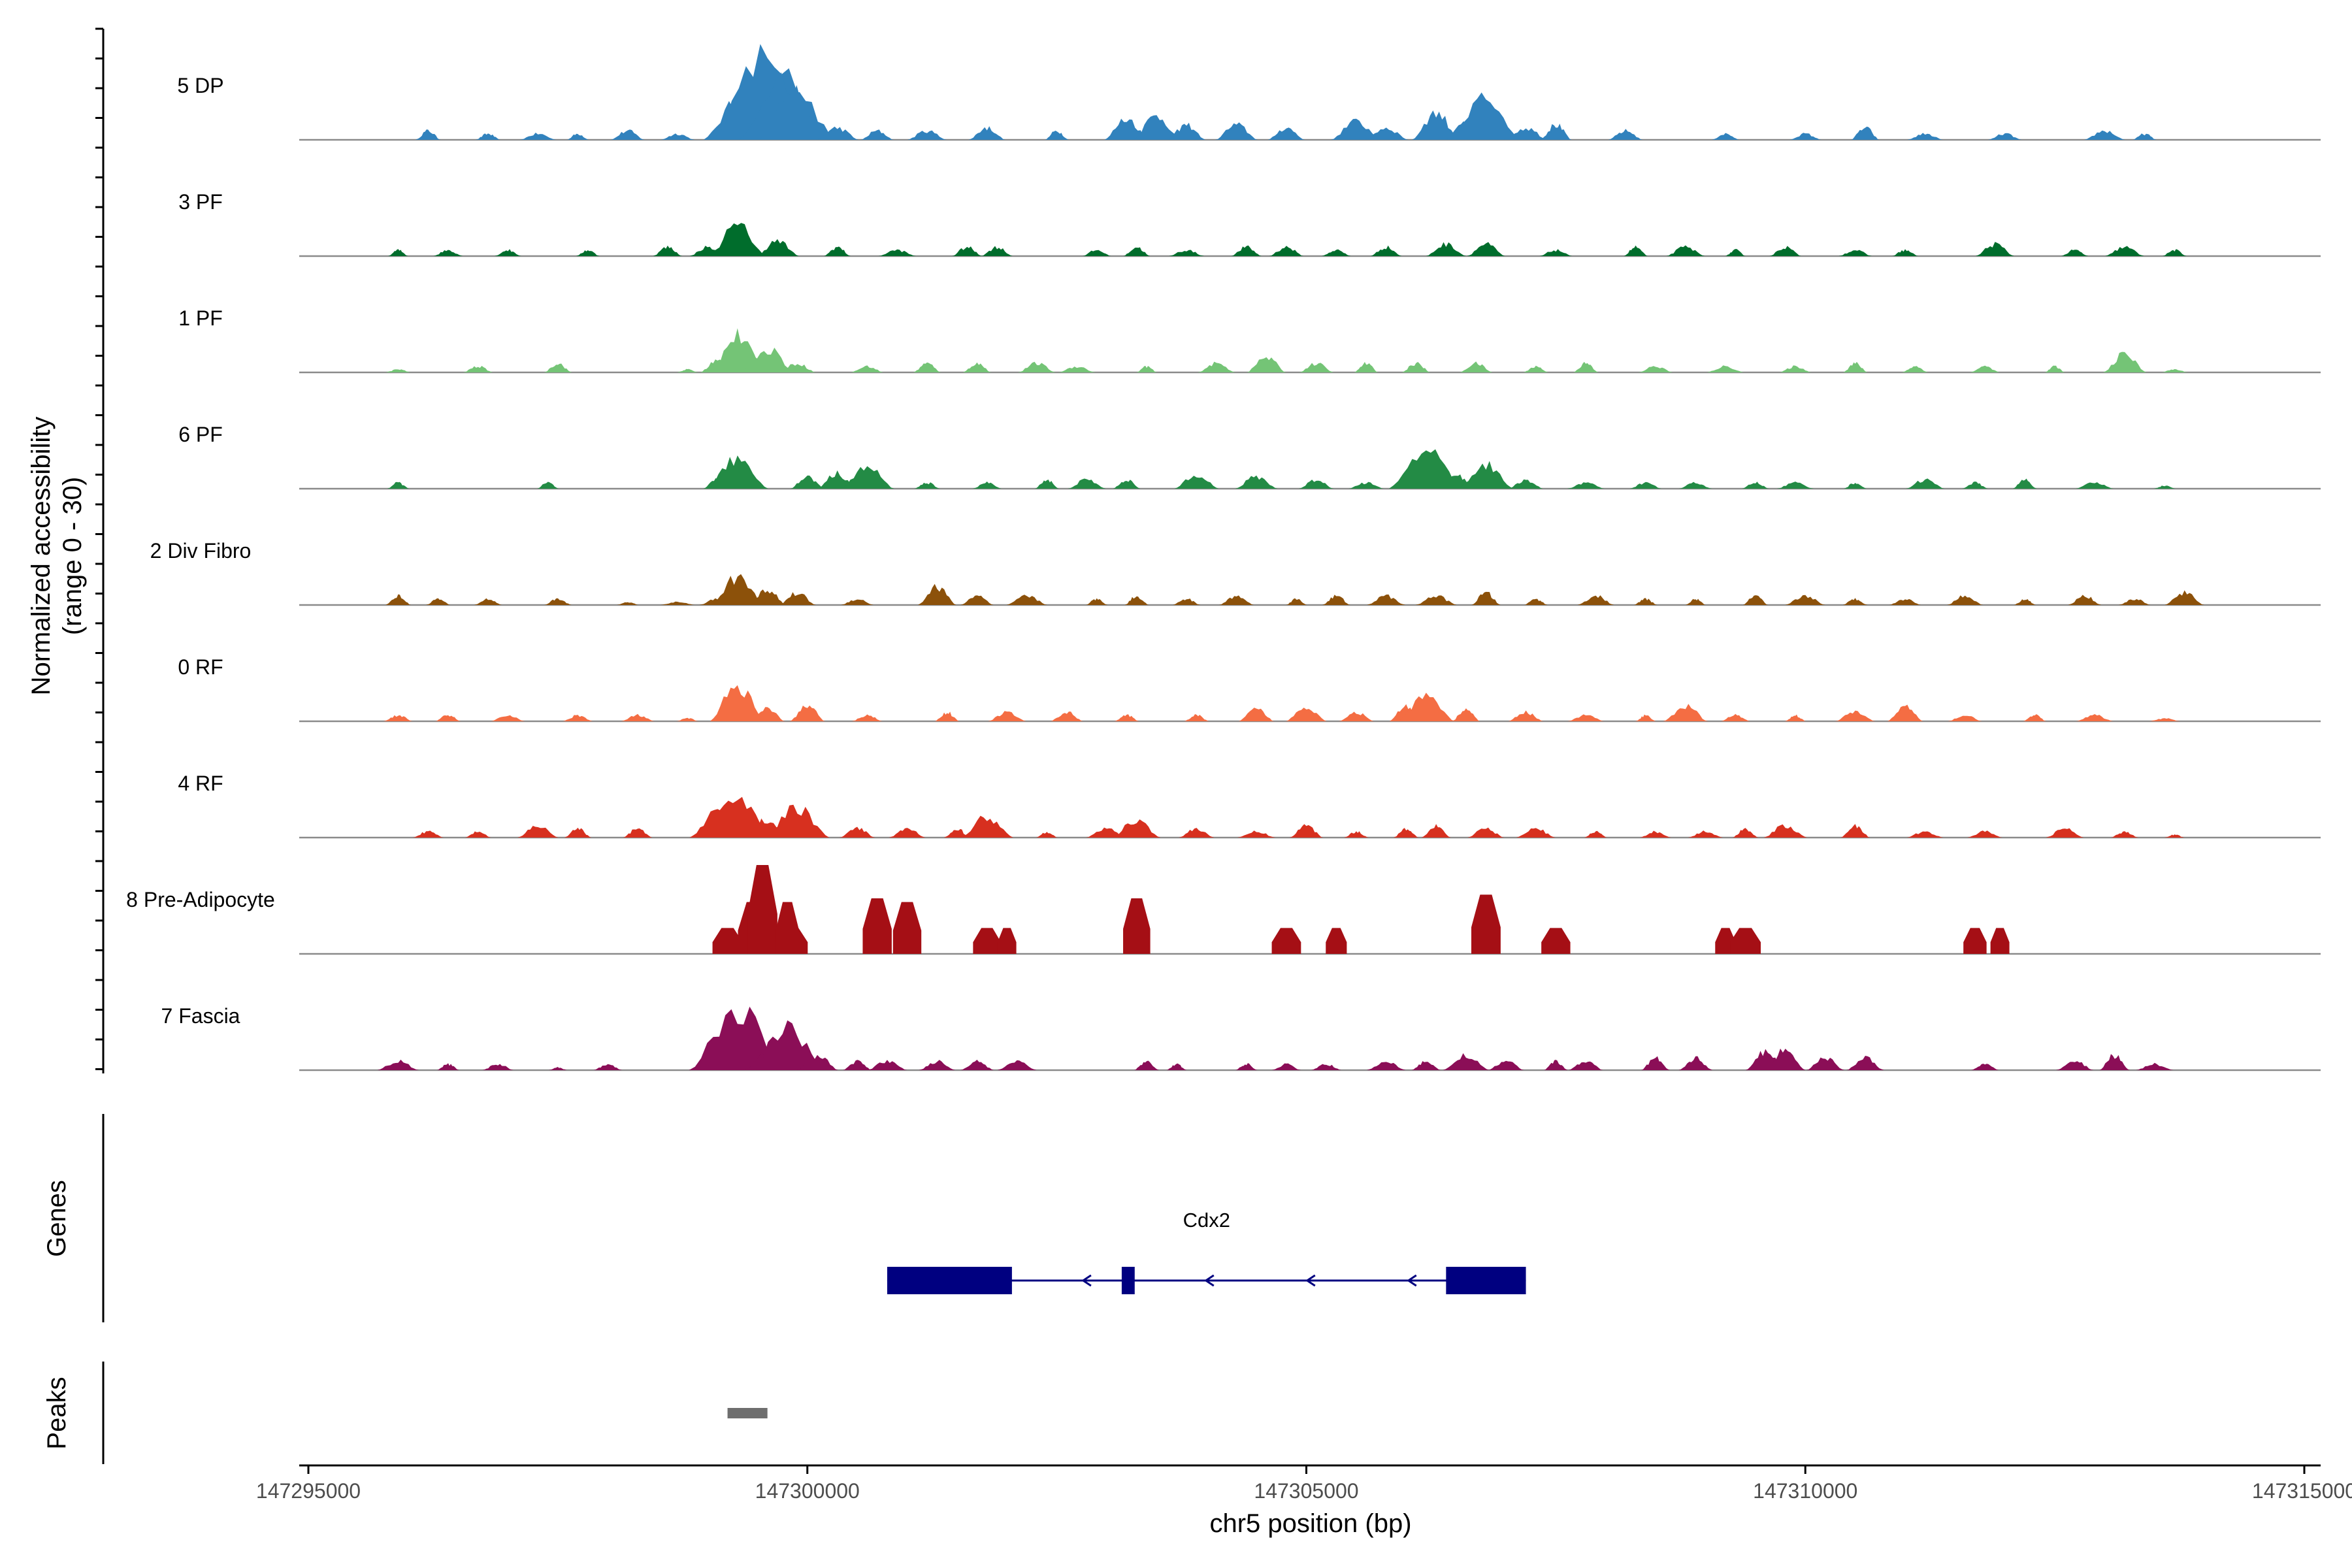 This screenshot has width=2352, height=1568. I want to click on track-3-pf: 3 PF, so click(1249, 223).